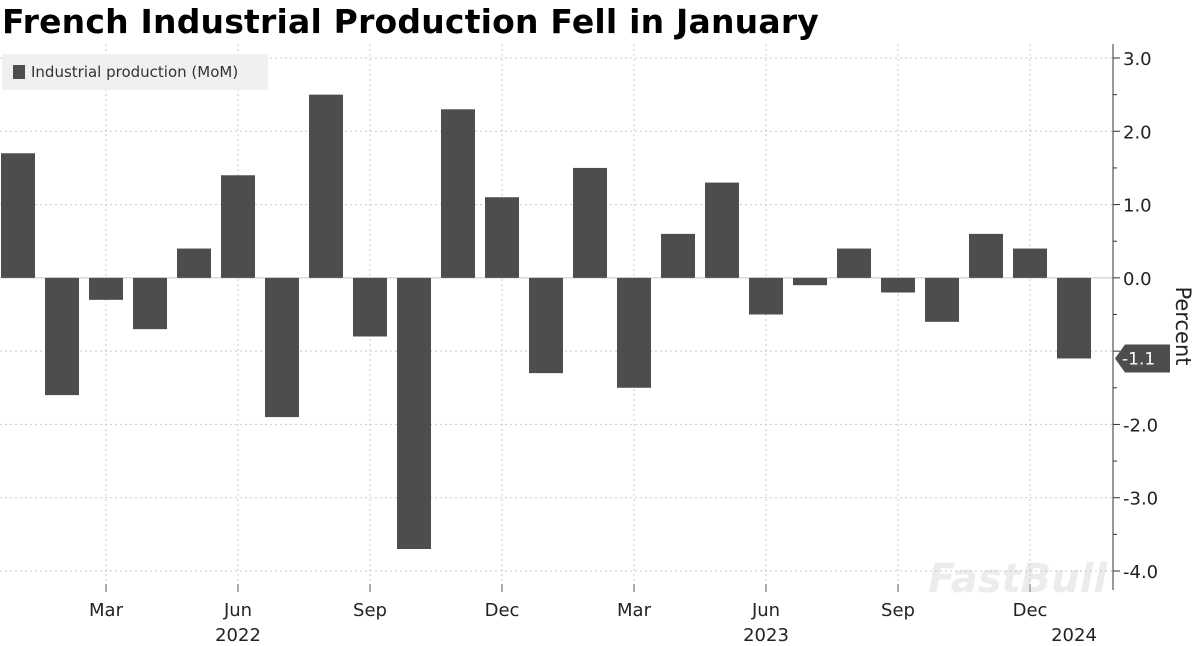 The image size is (1200, 646). I want to click on y-tick-label: -2.0, so click(1140, 425).